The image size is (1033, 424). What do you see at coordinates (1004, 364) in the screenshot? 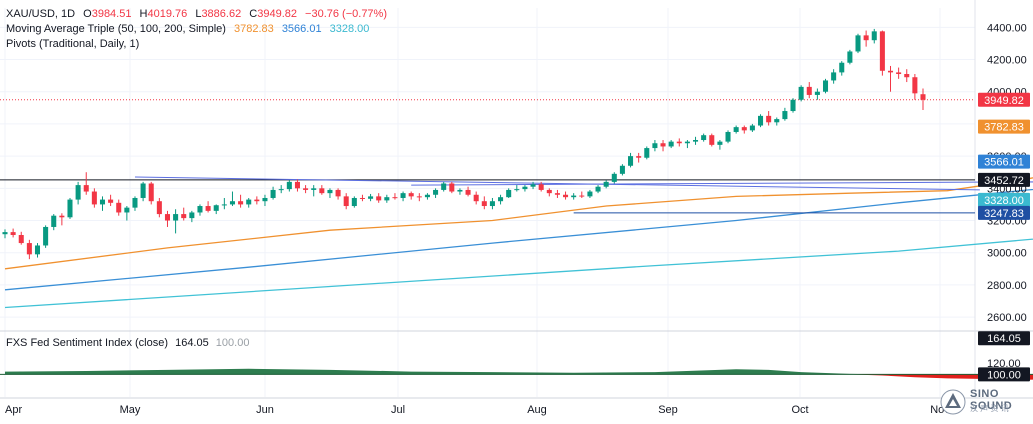
I see `sentiment-tick-label: 120.00` at bounding box center [1004, 364].